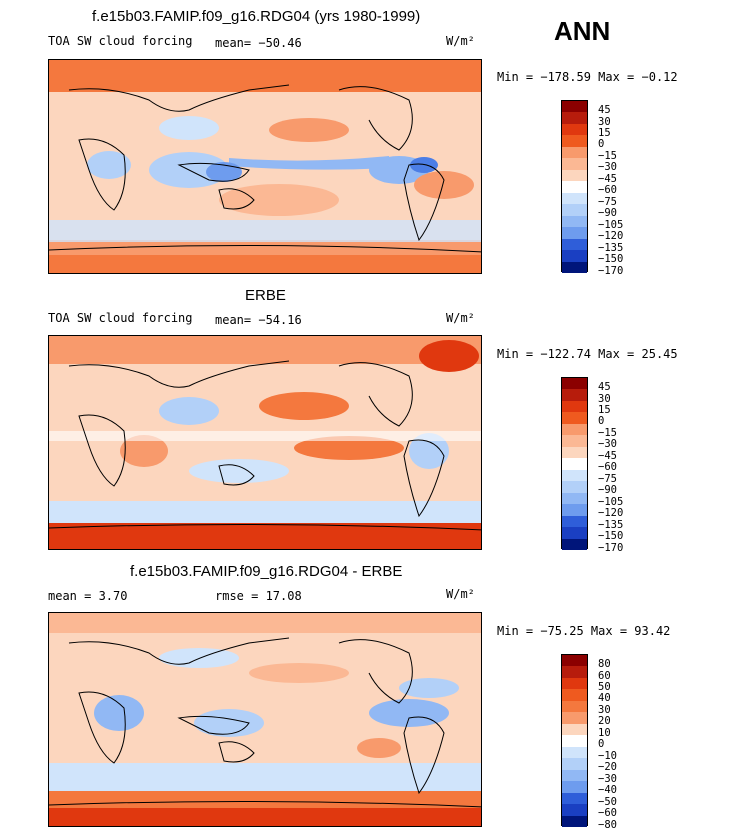  I want to click on cbar-label: 10, so click(604, 732).